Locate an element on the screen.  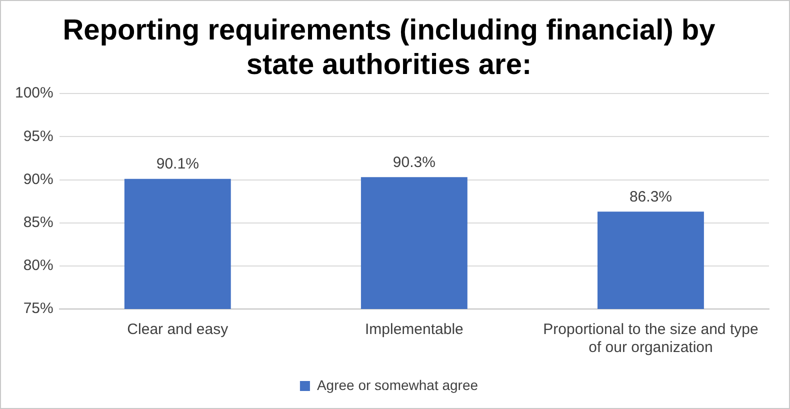
y-tick-label: 95% is located at coordinates (38, 136).